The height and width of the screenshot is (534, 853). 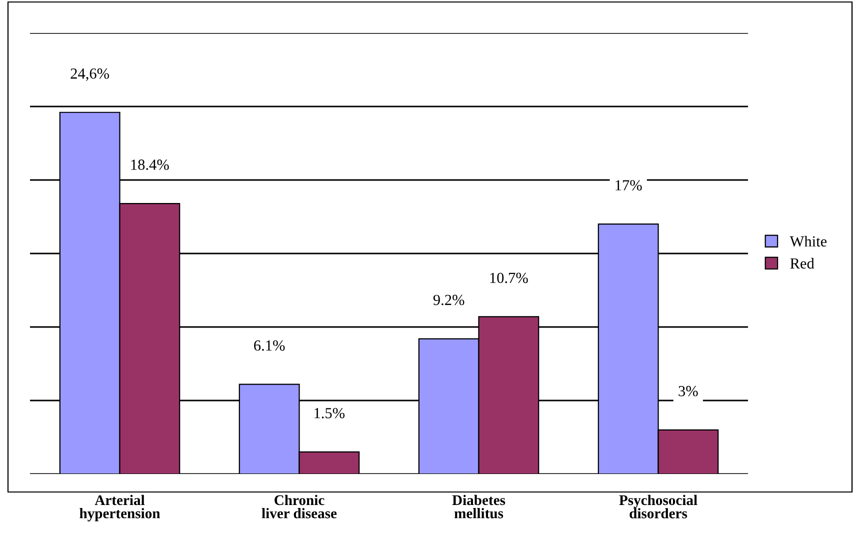 I want to click on data-label: 17%, so click(x=629, y=185).